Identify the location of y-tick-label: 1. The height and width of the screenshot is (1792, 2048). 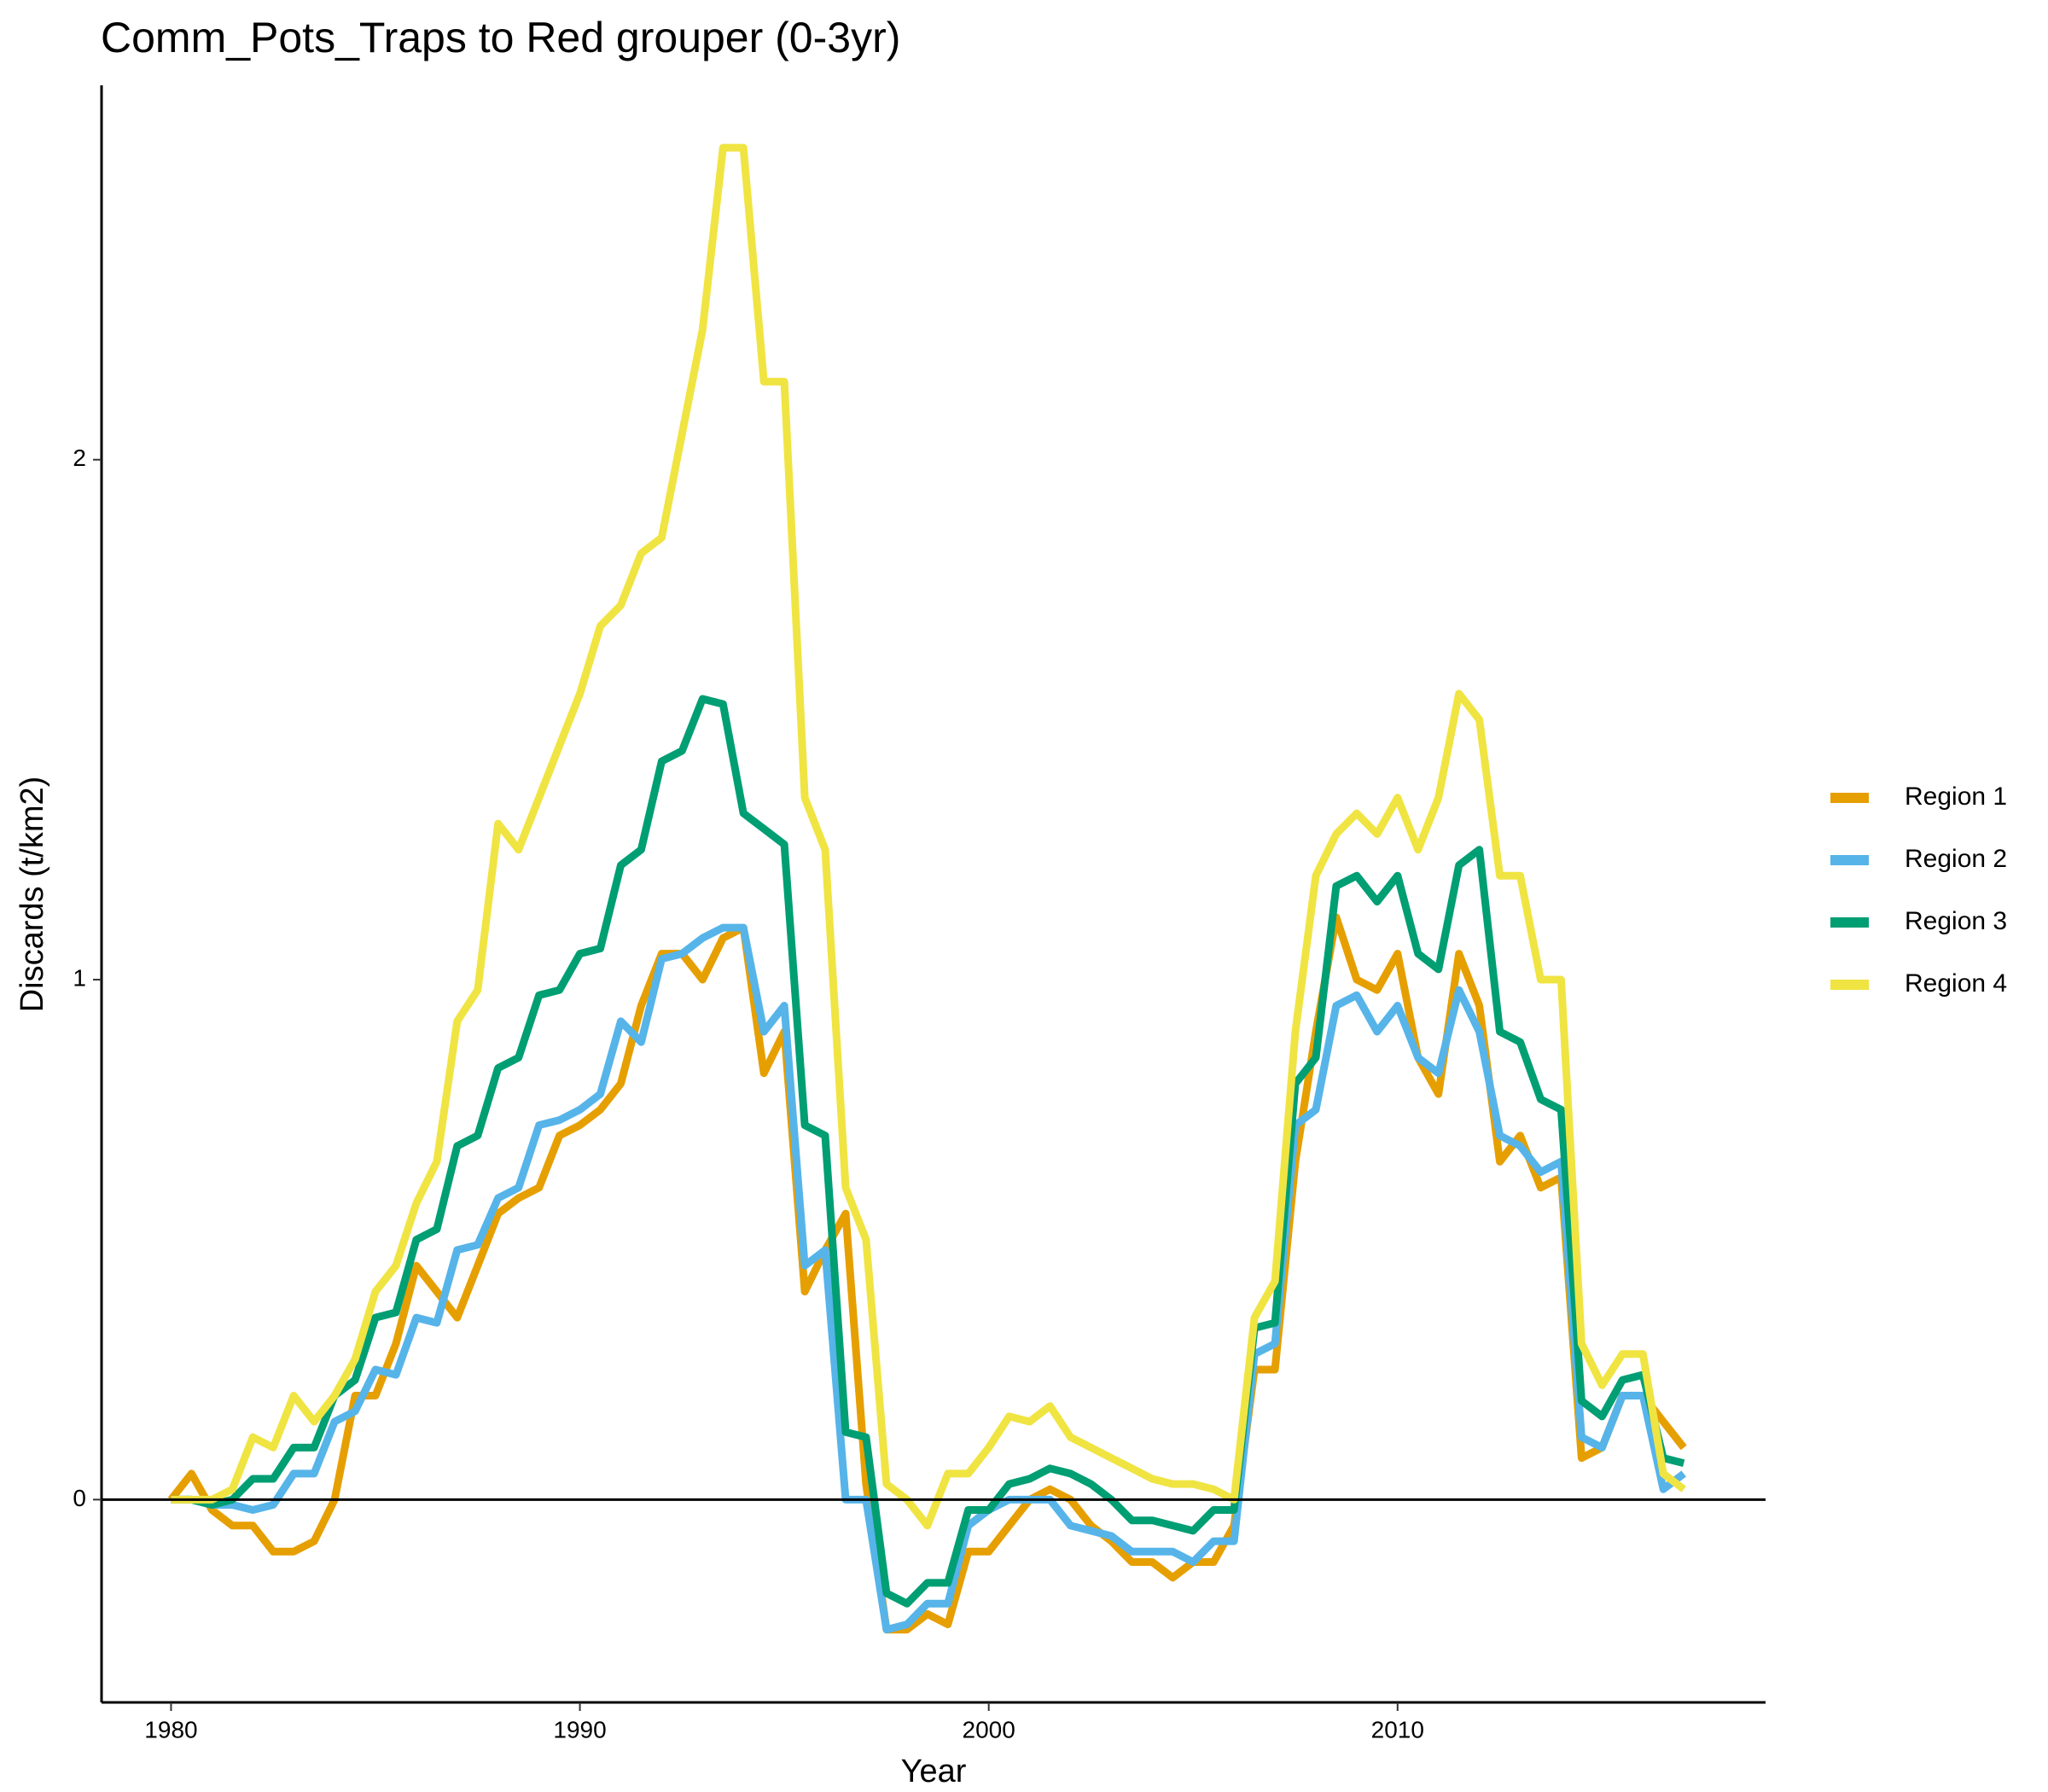
(79, 978).